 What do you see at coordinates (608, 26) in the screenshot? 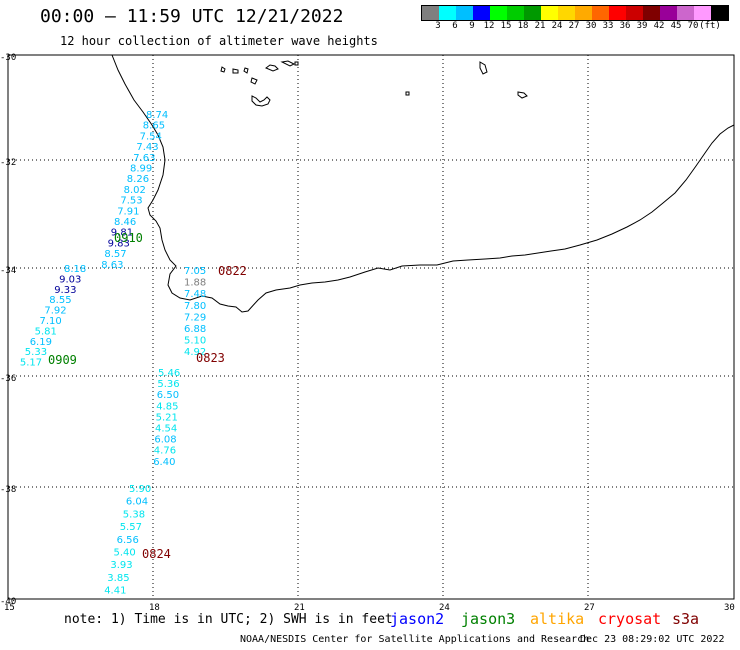
I see `scale-label: 33` at bounding box center [608, 26].